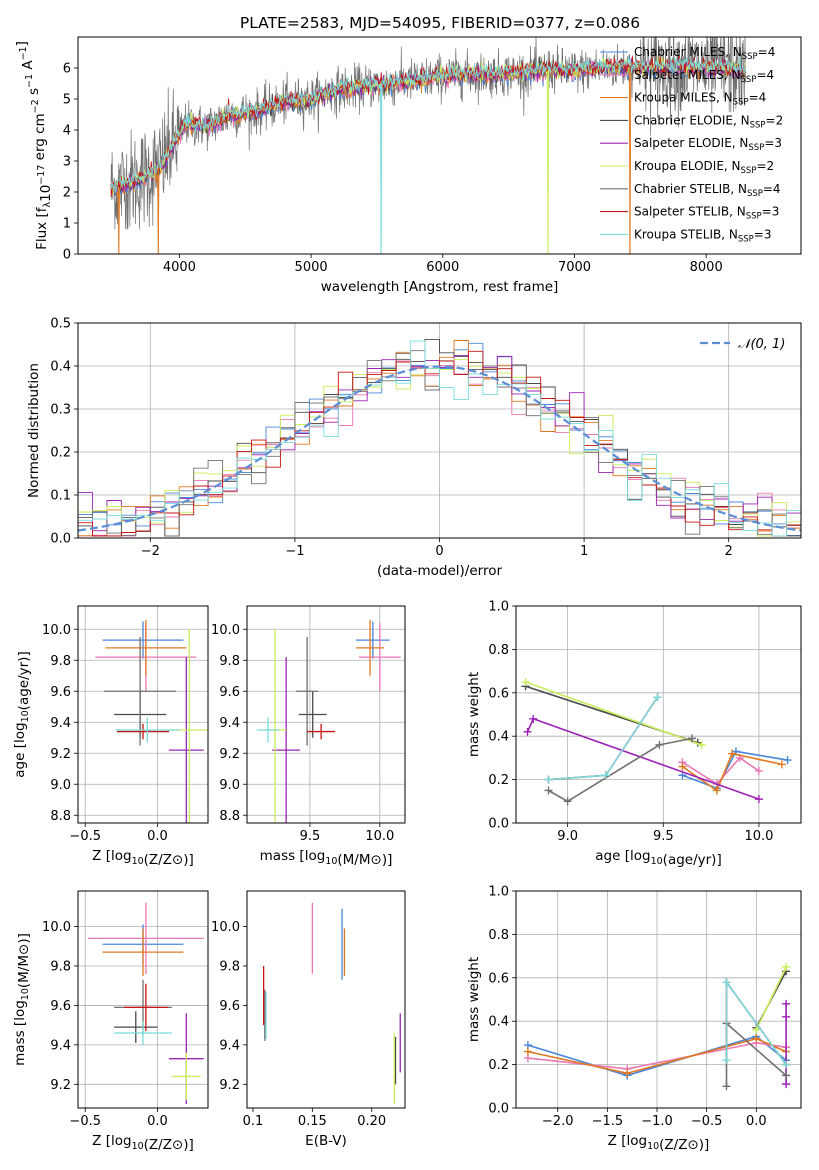 Image resolution: width=819 pixels, height=1170 pixels. What do you see at coordinates (294, 551) in the screenshot?
I see `x-tick-label: −1` at bounding box center [294, 551].